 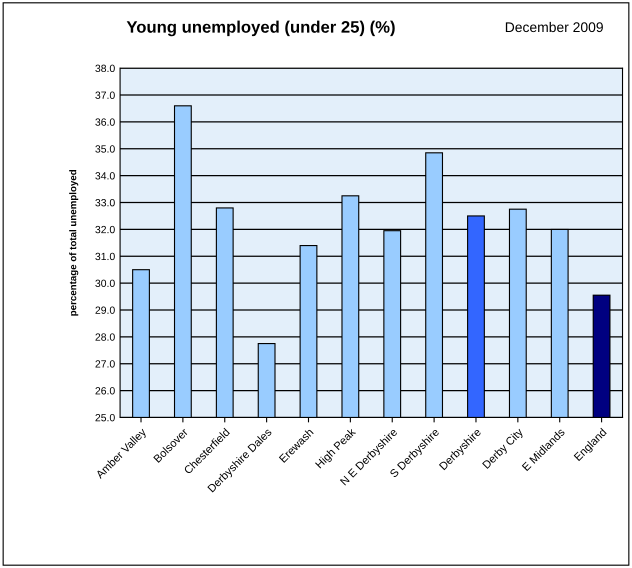 What do you see at coordinates (105, 230) in the screenshot?
I see `y-tick-label: 32.0` at bounding box center [105, 230].